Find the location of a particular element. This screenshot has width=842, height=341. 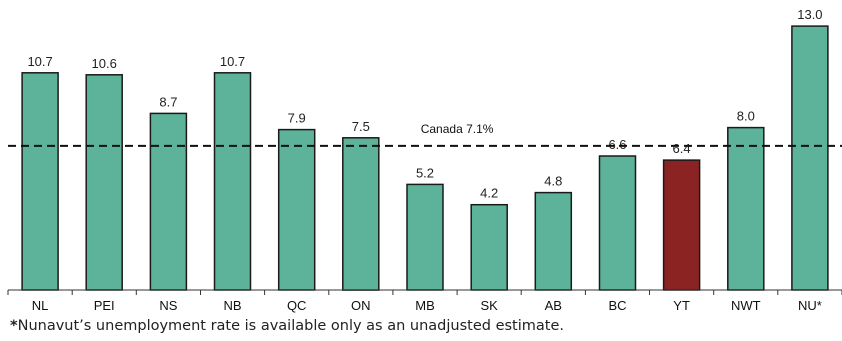

bar-nb is located at coordinates (232, 181).